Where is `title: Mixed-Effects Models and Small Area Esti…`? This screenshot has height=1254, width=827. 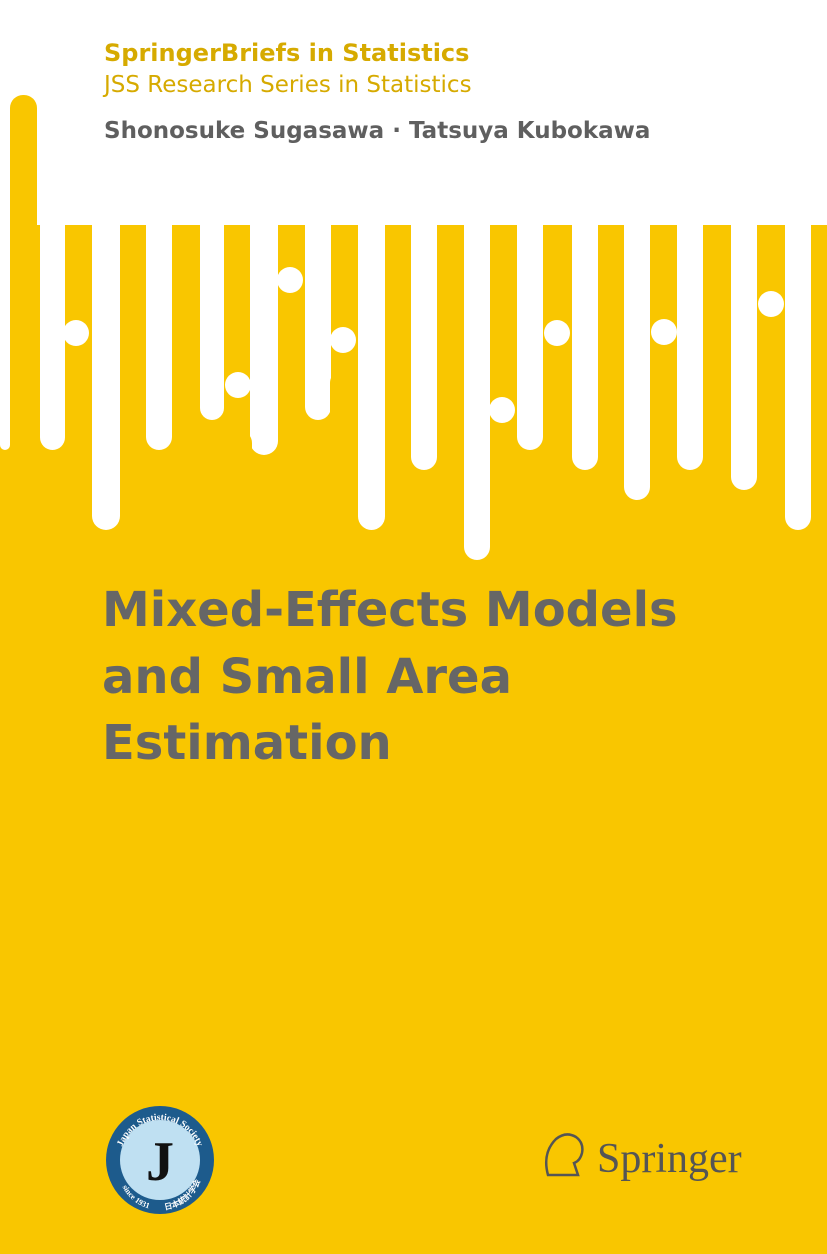
title: Mixed-Effects Models and Small Area Esti… is located at coordinates (390, 676).